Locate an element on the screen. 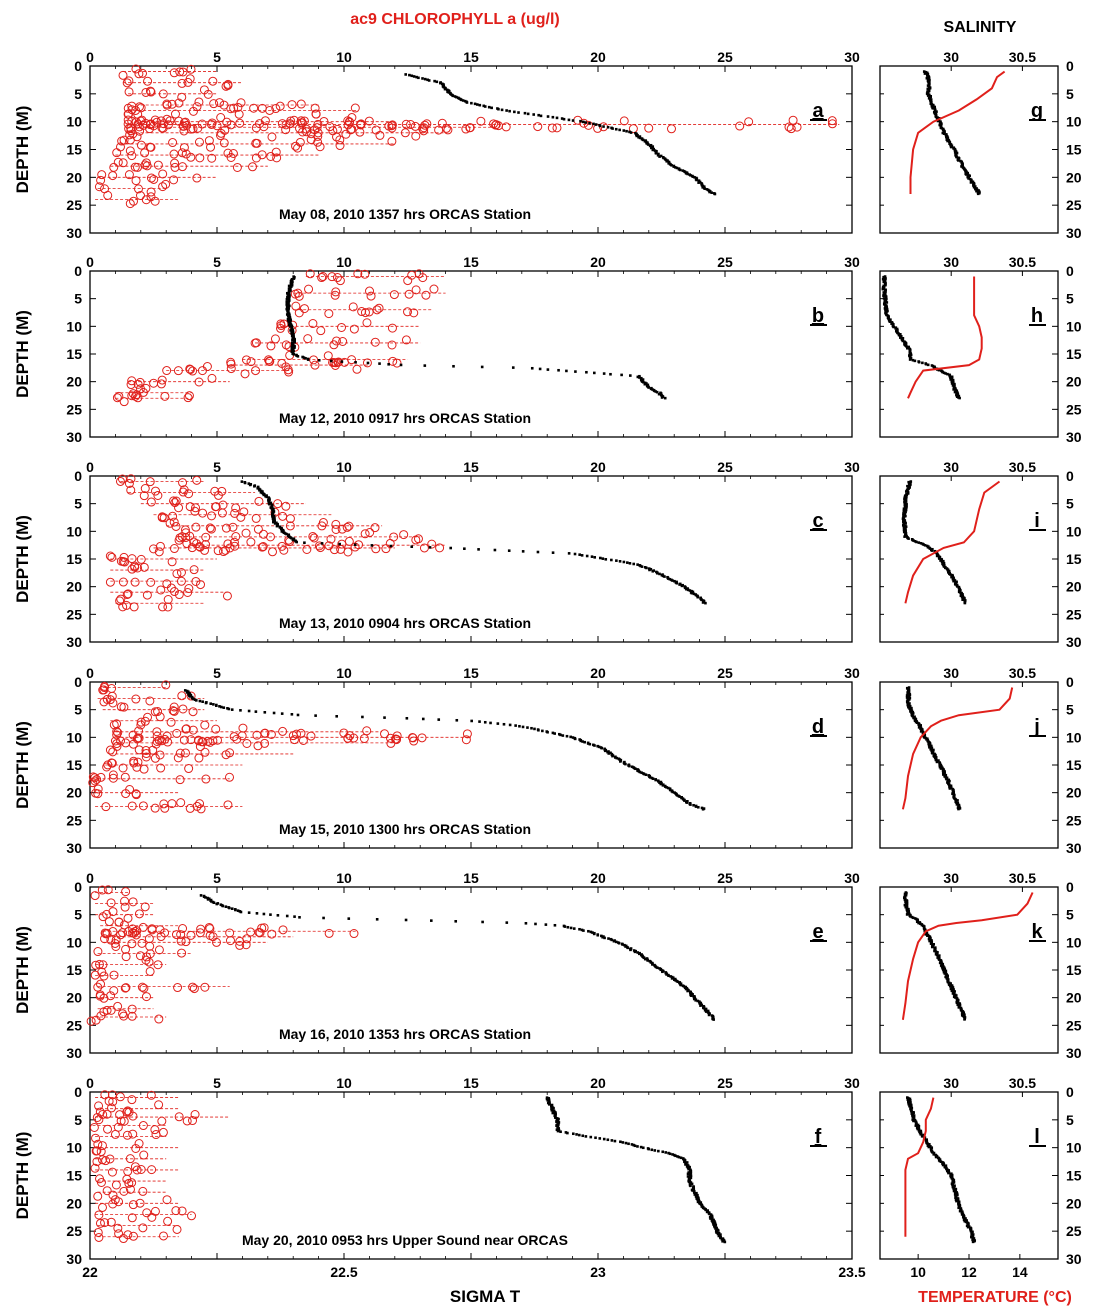 The width and height of the screenshot is (1107, 1311). panel-frame is located at coordinates (969, 149).